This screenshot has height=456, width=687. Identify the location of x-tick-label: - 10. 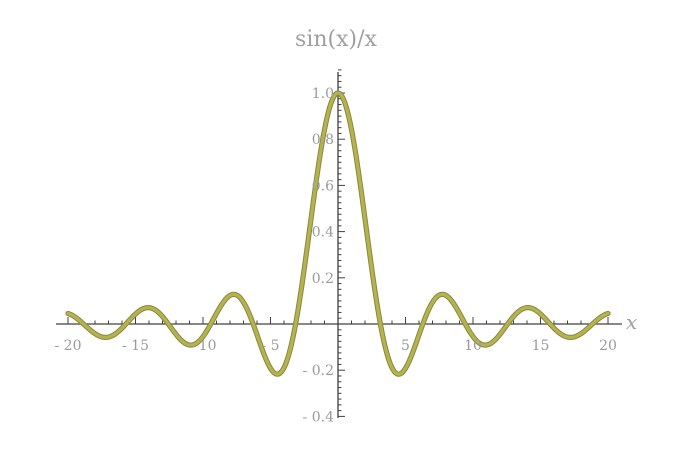
(203, 346).